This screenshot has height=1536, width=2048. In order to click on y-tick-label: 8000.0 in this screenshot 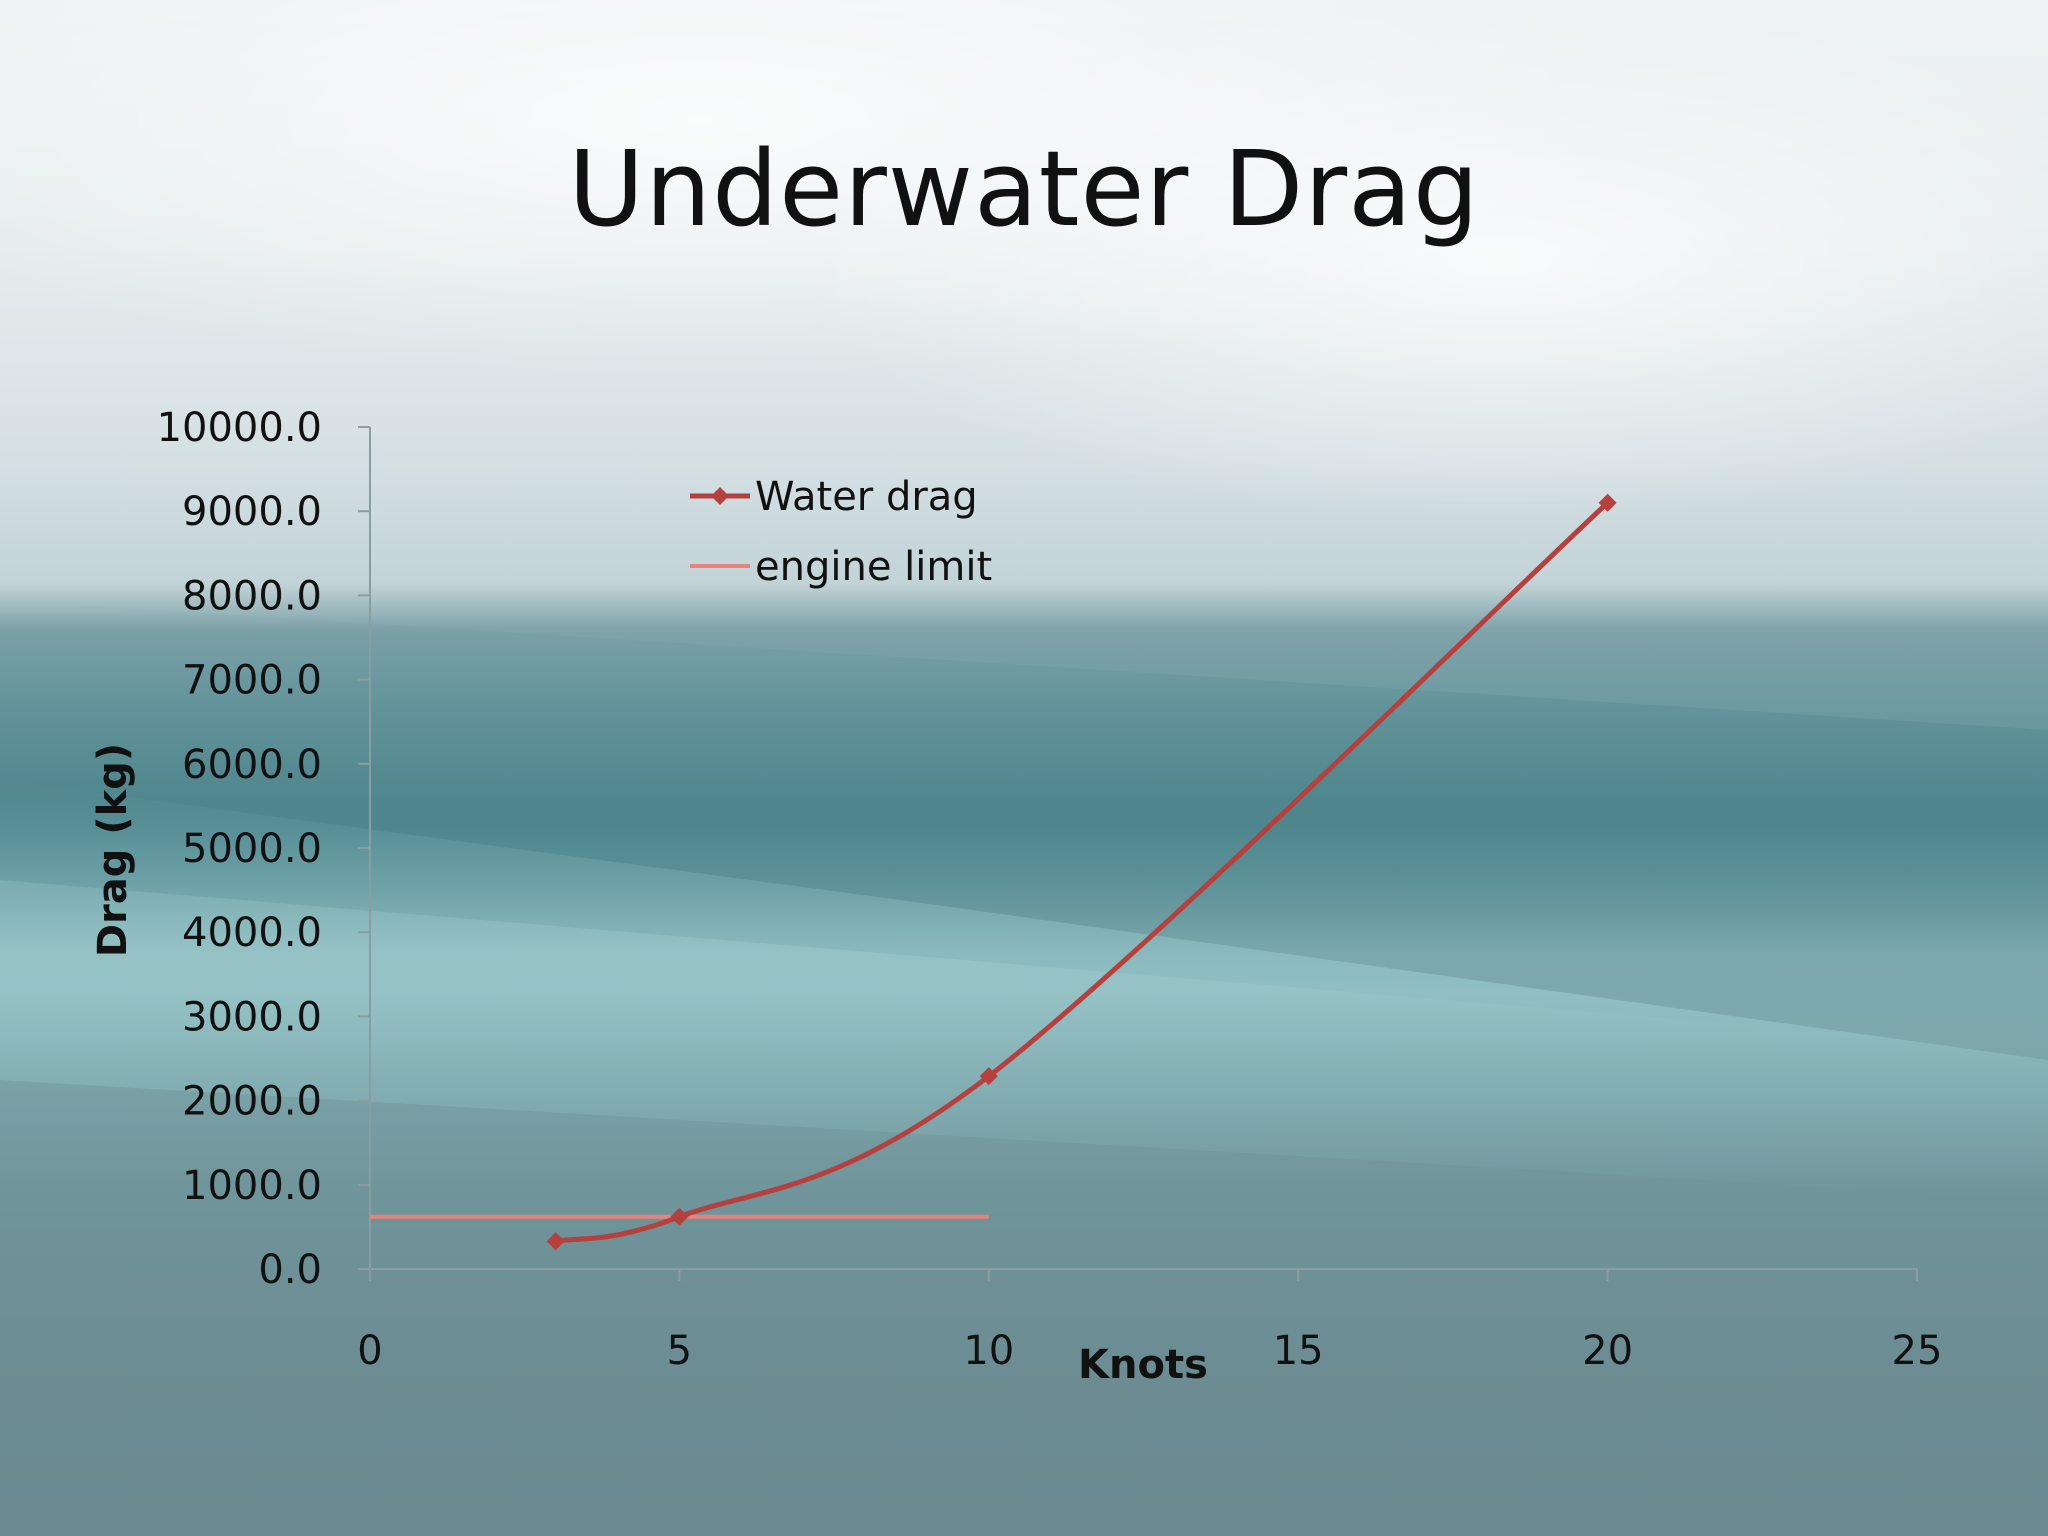, I will do `click(252, 596)`.